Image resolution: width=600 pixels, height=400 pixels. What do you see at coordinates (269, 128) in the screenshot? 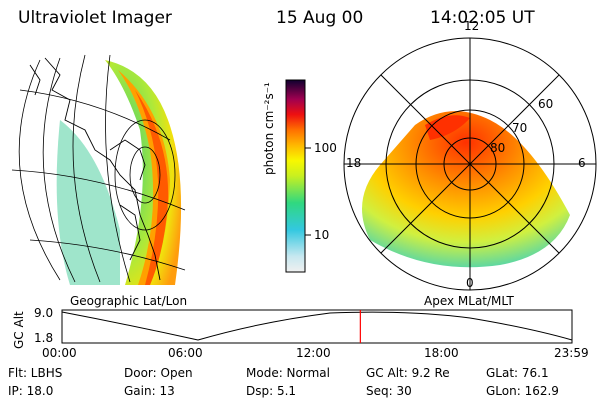
I see `colorbar-units: photon cm⁻²s⁻¹` at bounding box center [269, 128].